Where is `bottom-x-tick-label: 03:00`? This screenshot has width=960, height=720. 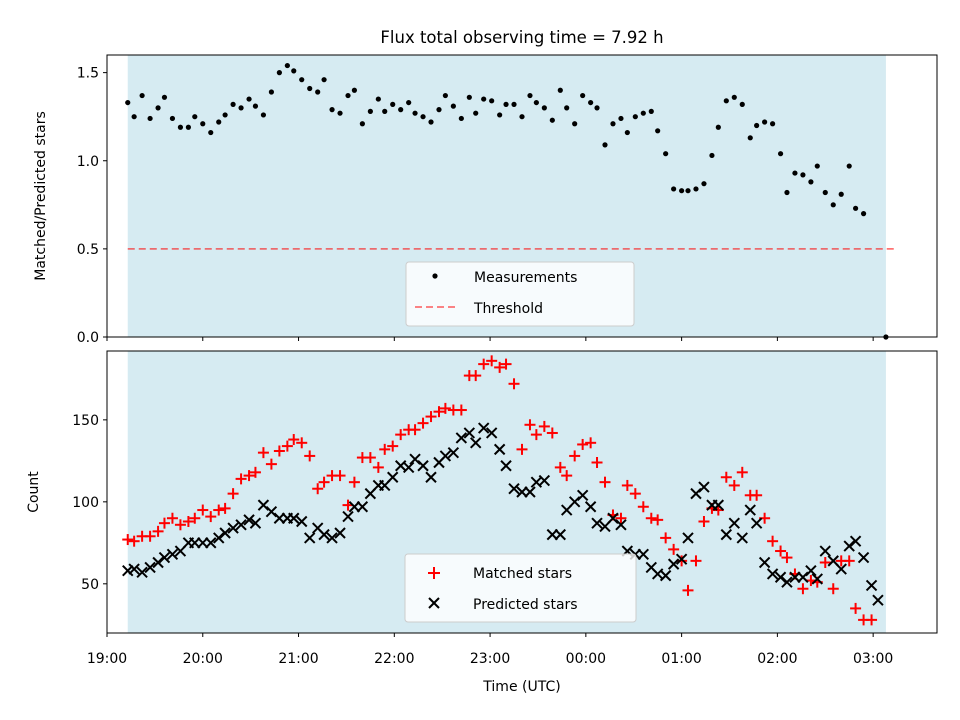
bottom-x-tick-label: 03:00 is located at coordinates (873, 659).